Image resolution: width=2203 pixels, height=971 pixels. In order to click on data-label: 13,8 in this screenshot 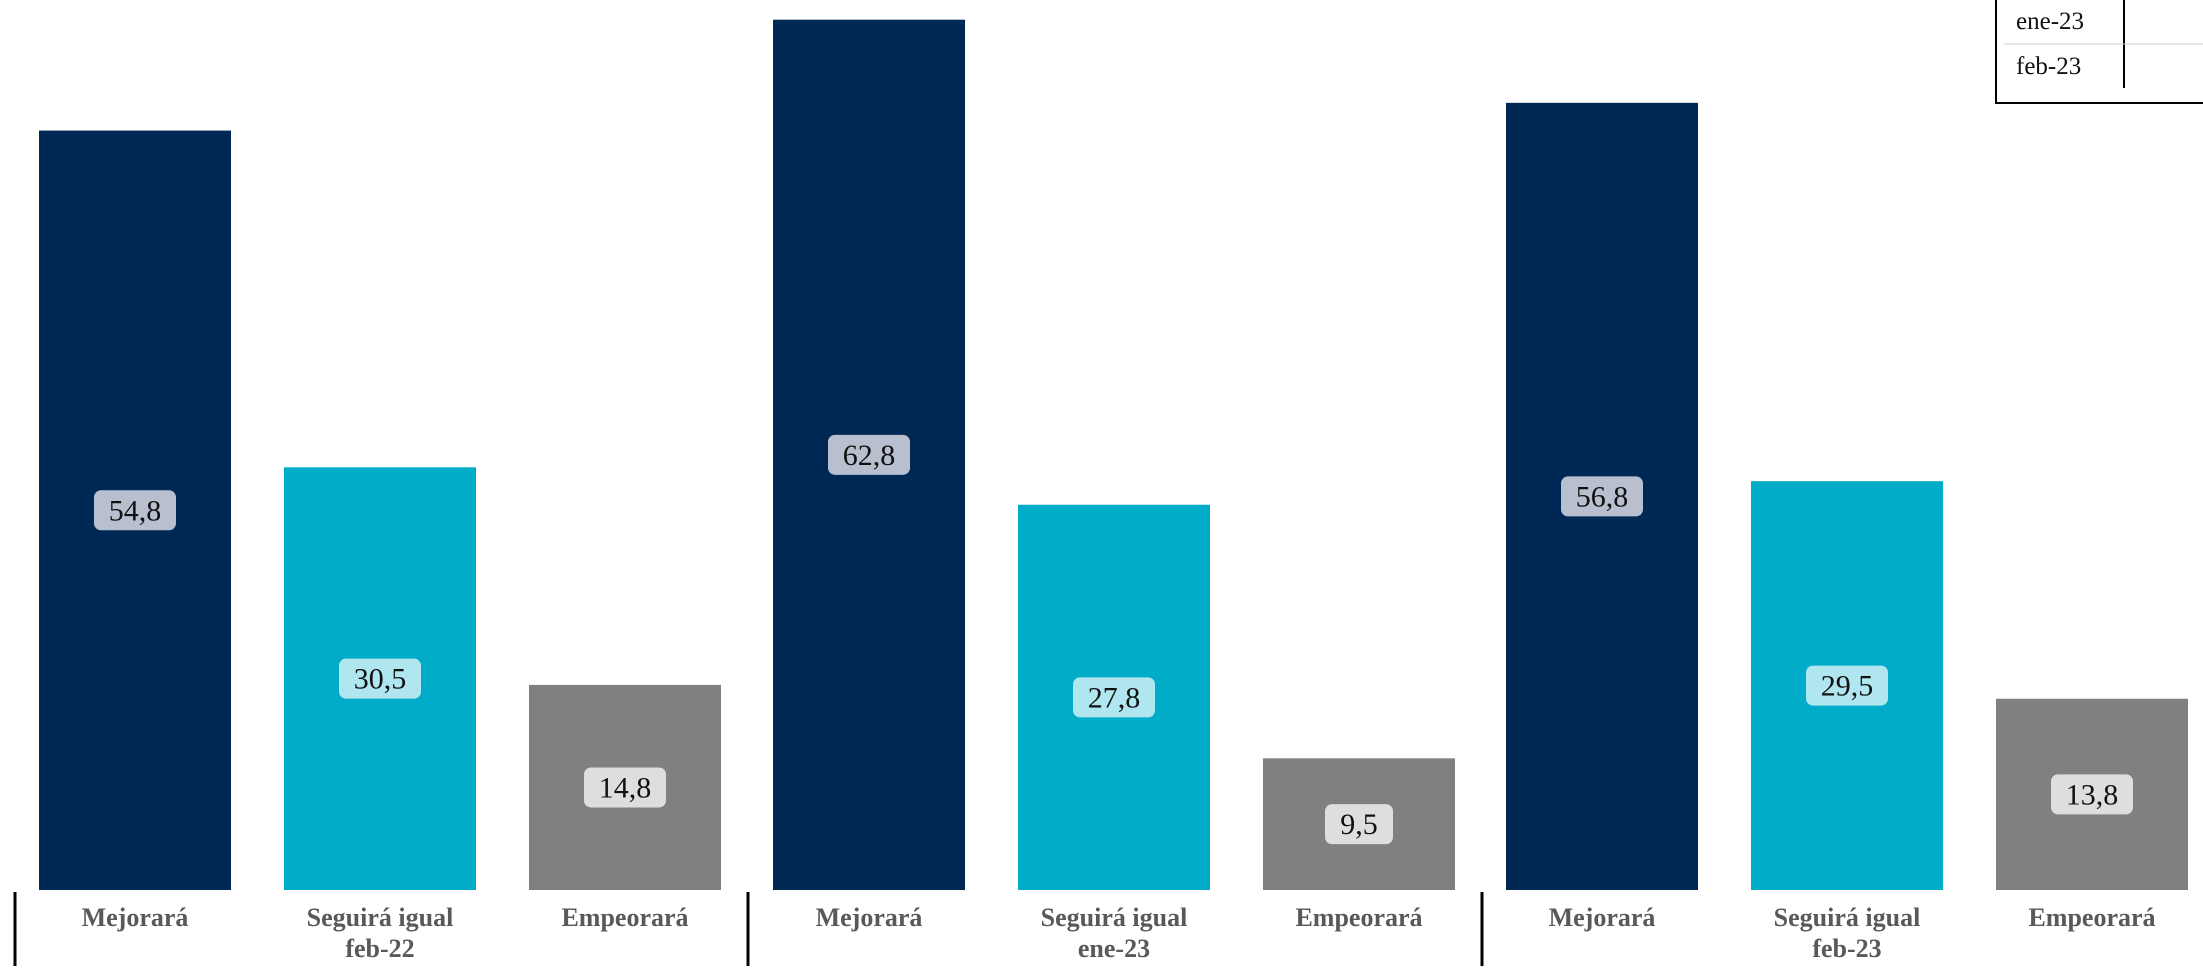, I will do `click(2092, 794)`.